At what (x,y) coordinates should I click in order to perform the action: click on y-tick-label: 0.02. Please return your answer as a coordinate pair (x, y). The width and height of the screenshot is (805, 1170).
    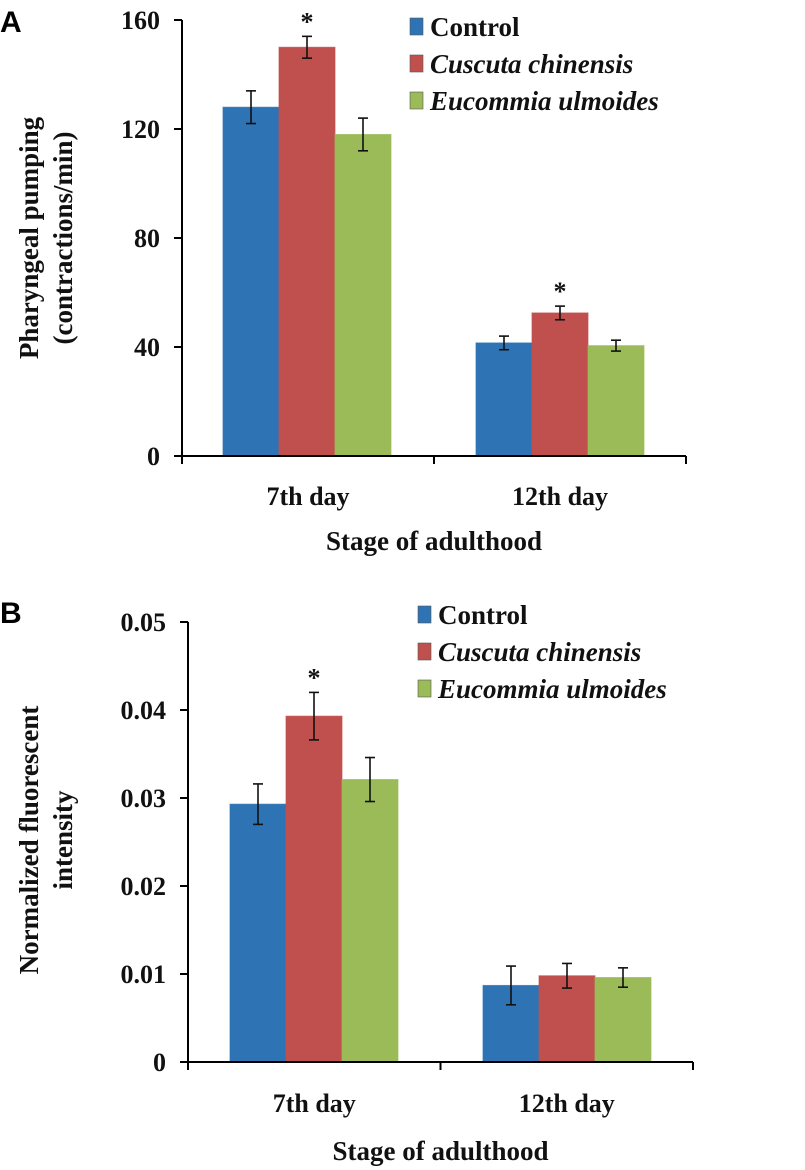
    Looking at the image, I should click on (144, 886).